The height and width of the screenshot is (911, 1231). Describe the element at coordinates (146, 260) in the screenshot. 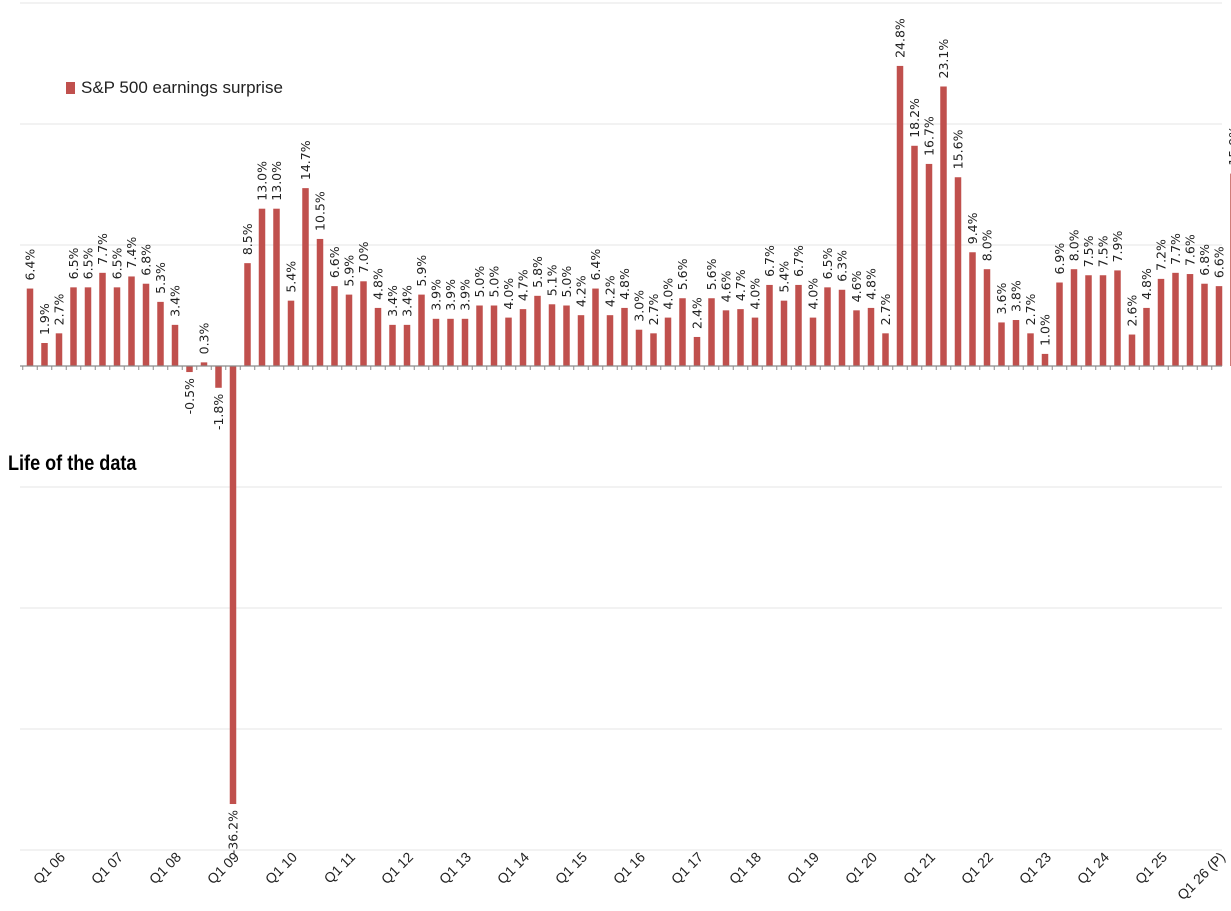

I see `data-label: 6.8%` at that location.